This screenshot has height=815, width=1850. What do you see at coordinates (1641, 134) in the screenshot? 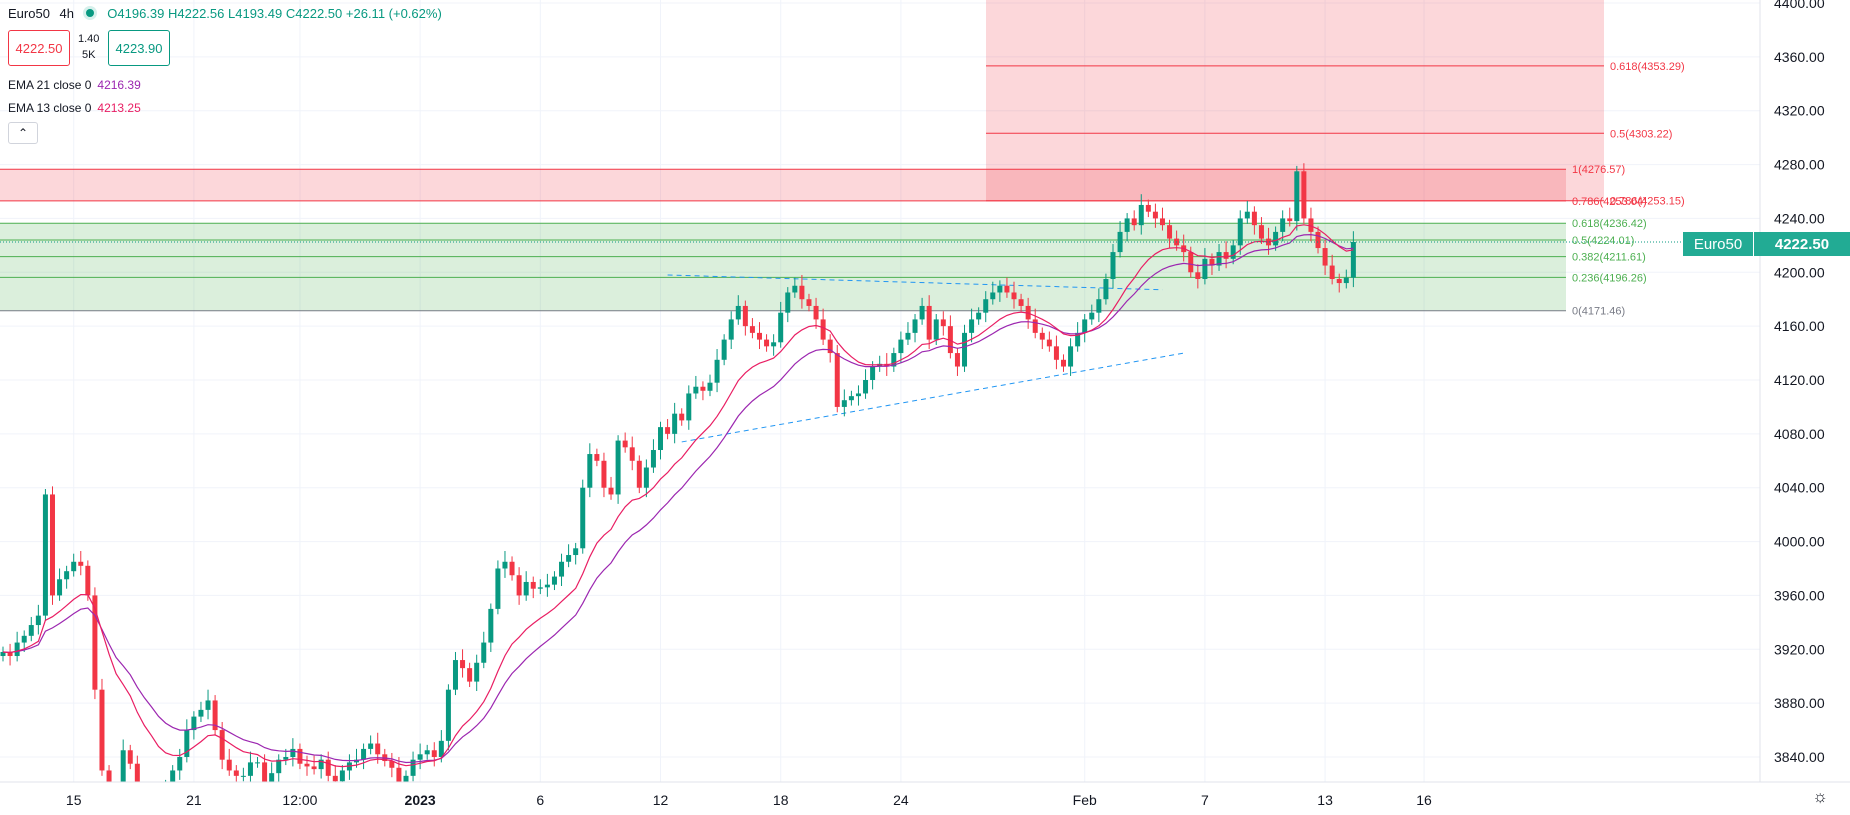
I see `fib-upper-label: 0.5(4303.22)` at bounding box center [1641, 134].